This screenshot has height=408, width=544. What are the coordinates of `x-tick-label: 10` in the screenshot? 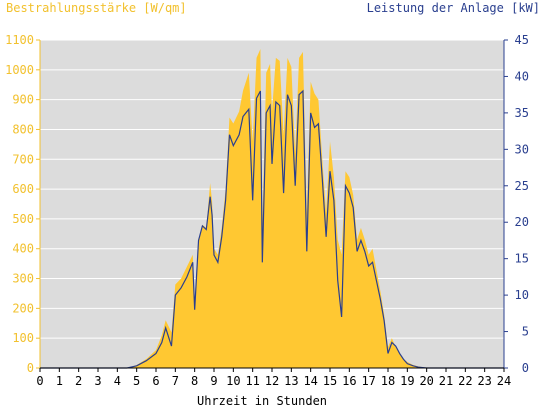 It's located at (233, 381).